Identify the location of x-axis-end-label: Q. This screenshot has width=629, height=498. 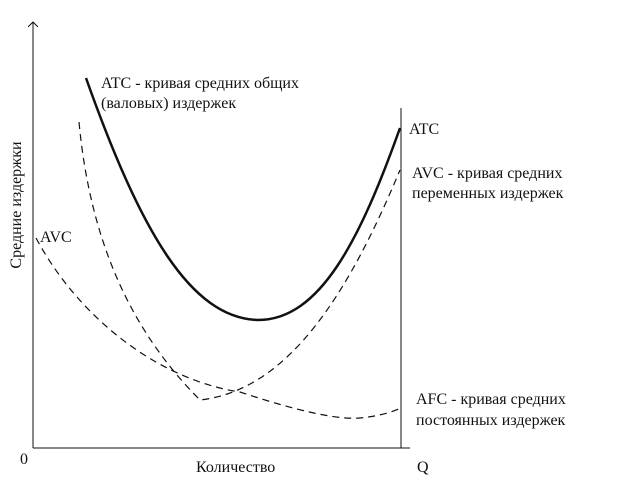
(423, 467).